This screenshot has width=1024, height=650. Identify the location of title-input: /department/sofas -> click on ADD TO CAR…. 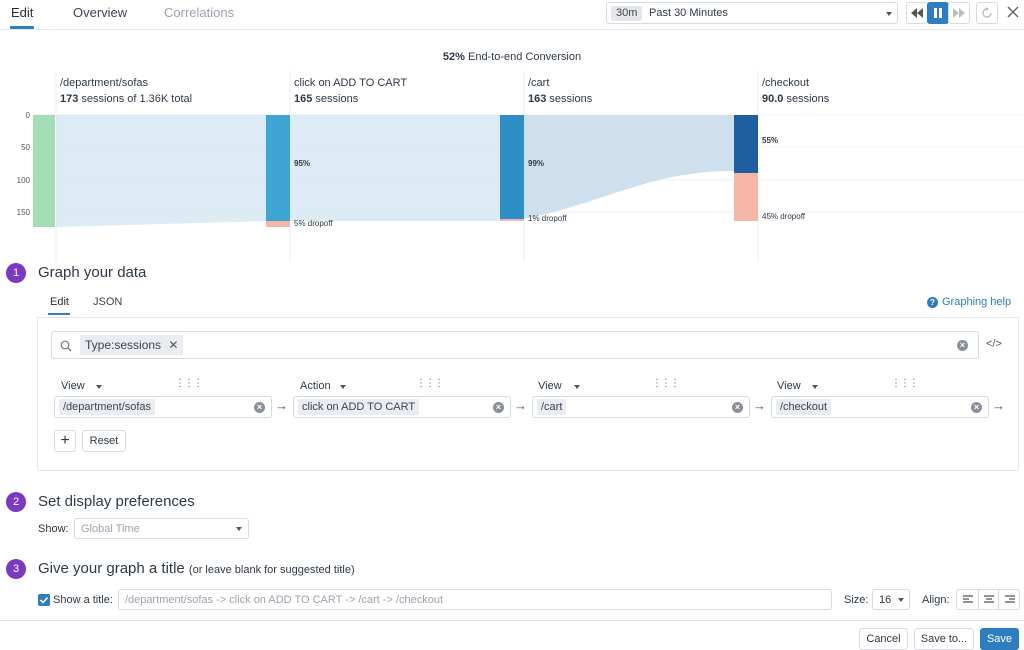
(475, 599).